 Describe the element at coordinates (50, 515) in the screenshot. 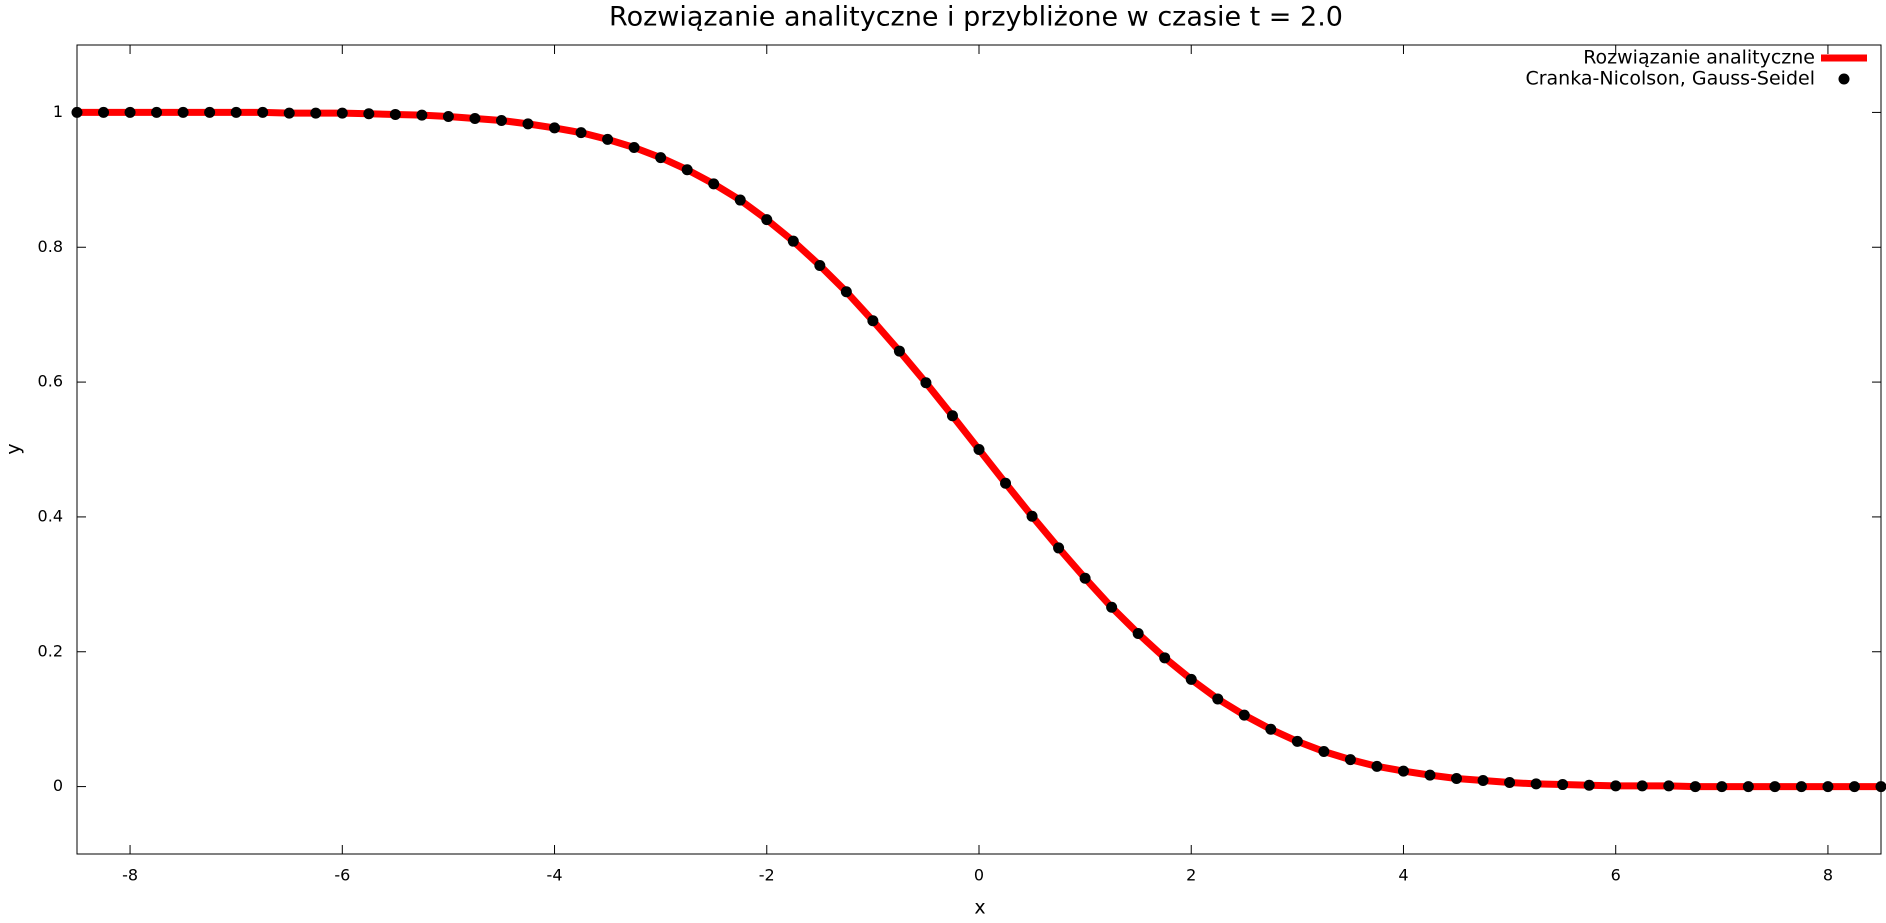

I see `y-tick-label: 0.4` at that location.